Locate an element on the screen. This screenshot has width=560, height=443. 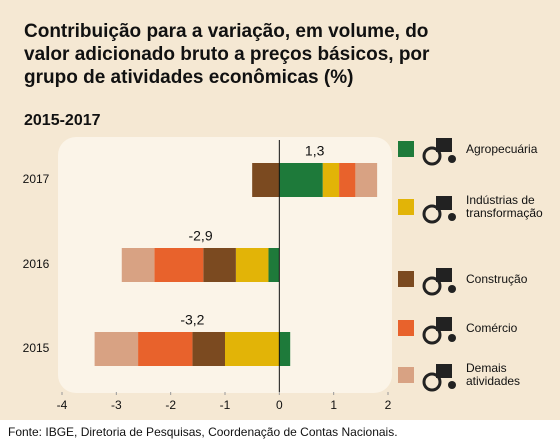
x-tick-label: -3 is located at coordinates (116, 405).